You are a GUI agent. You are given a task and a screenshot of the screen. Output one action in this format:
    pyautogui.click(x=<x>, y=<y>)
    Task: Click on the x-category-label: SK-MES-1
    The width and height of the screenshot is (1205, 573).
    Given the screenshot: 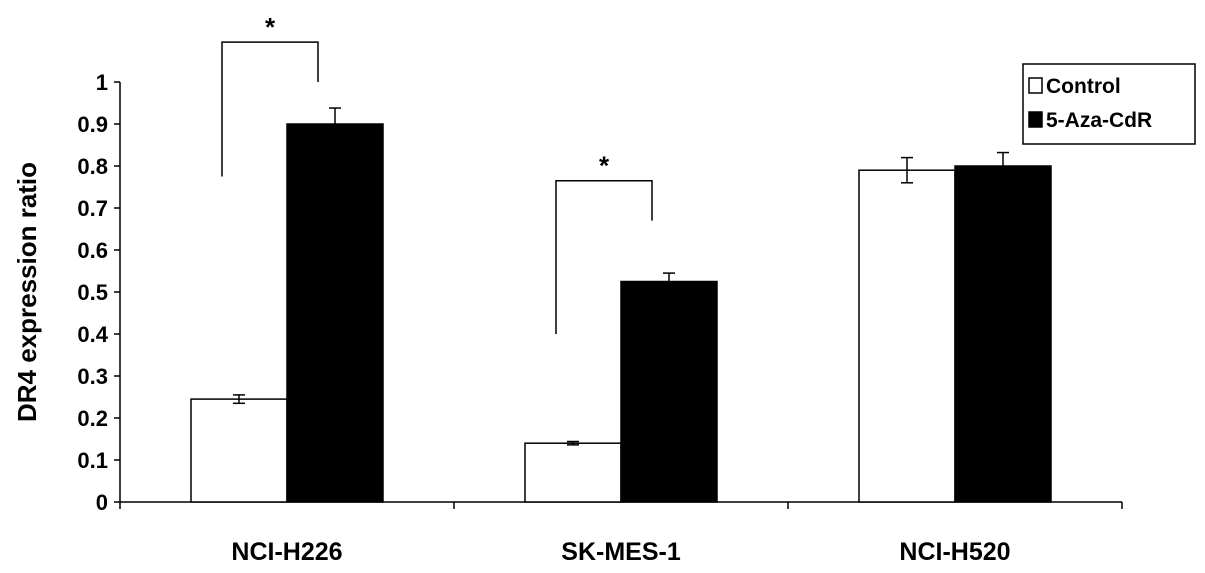 What is the action you would take?
    pyautogui.click(x=621, y=552)
    